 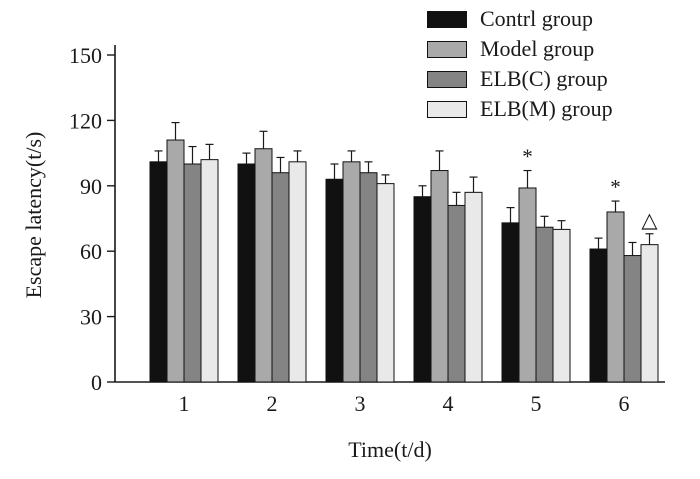 I want to click on y-tick-label: 0, so click(x=96, y=382).